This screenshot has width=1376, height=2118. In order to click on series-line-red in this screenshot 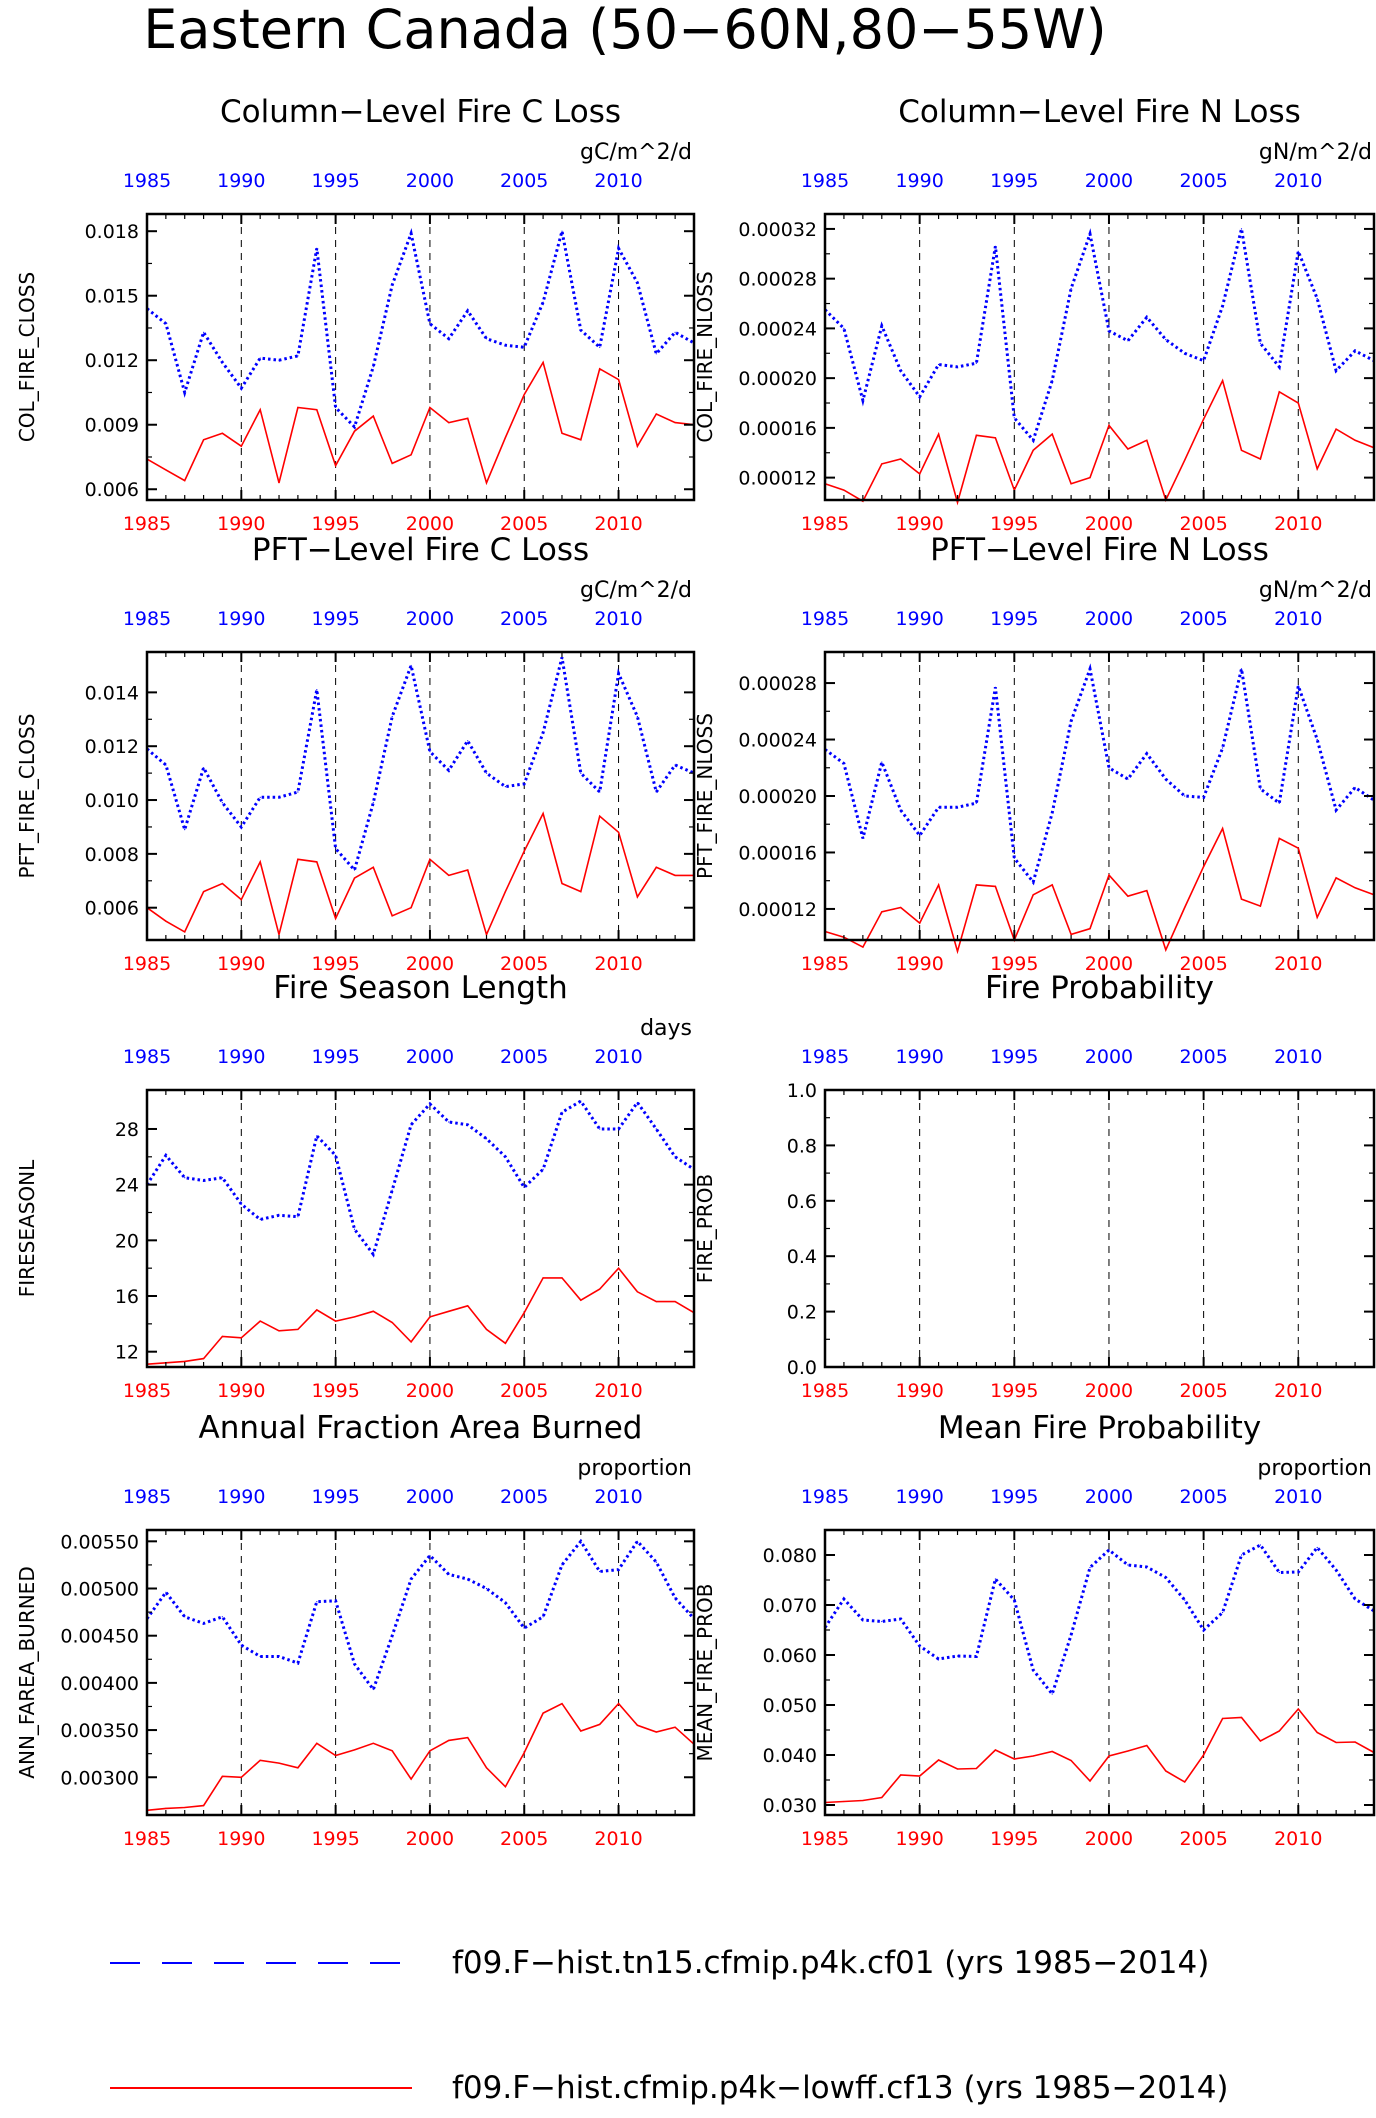, I will do `click(1099, 890)`.